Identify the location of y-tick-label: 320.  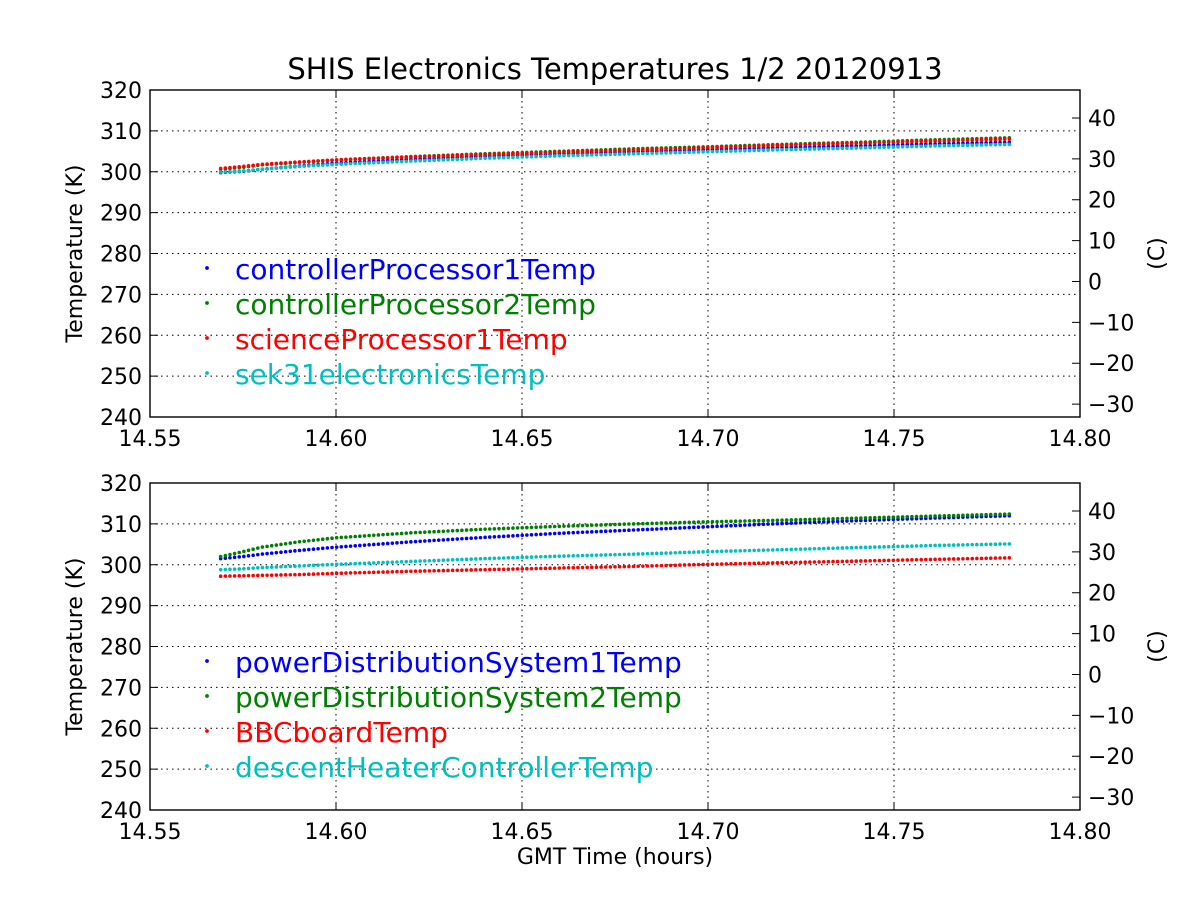
(121, 91).